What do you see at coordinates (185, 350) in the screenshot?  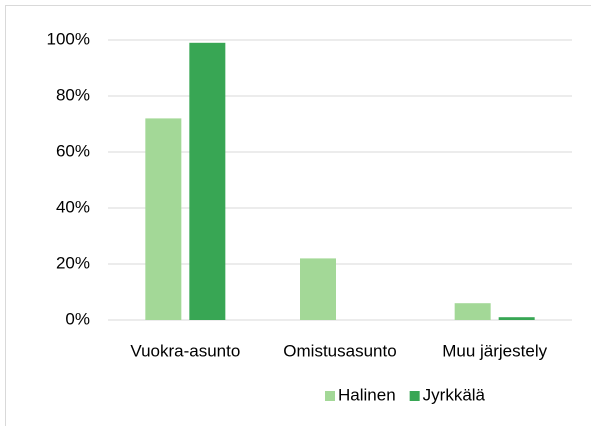 I see `x-tick-label: Vuokra-asunto` at bounding box center [185, 350].